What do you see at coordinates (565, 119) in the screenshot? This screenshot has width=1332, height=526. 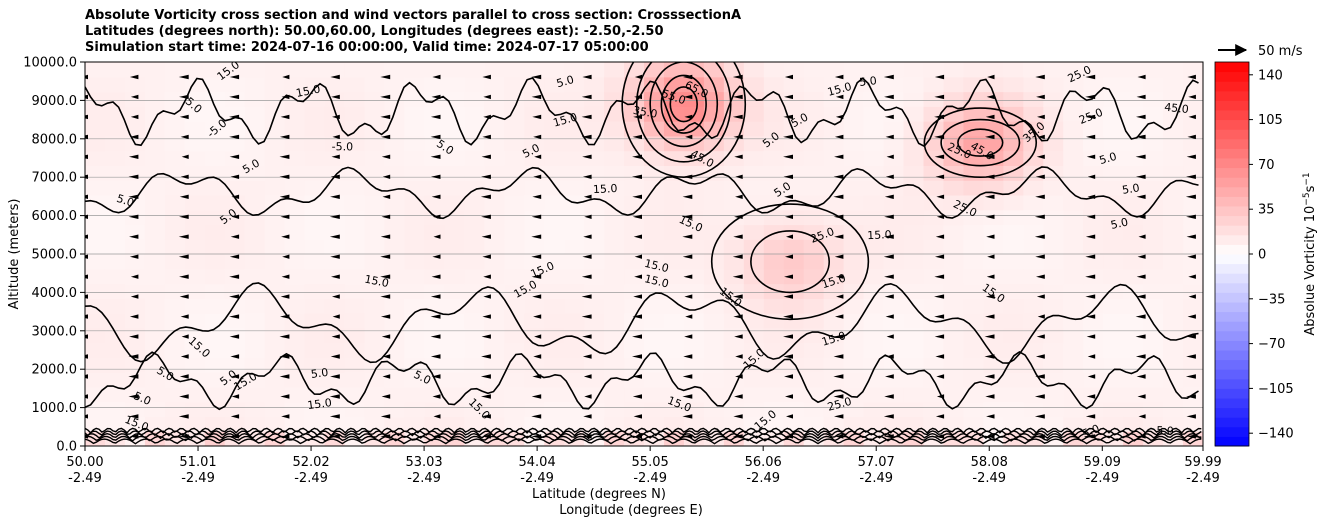 I see `contour-label: 15.0` at bounding box center [565, 119].